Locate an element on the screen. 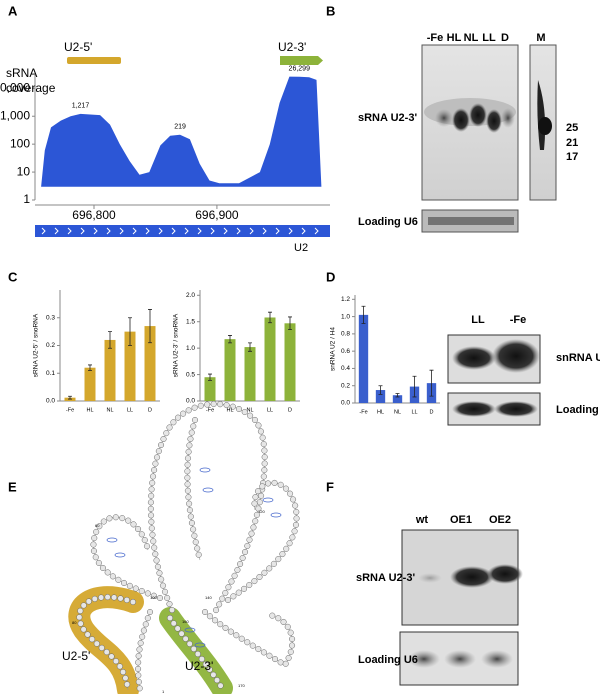  error-bar is located at coordinates (380, 390).